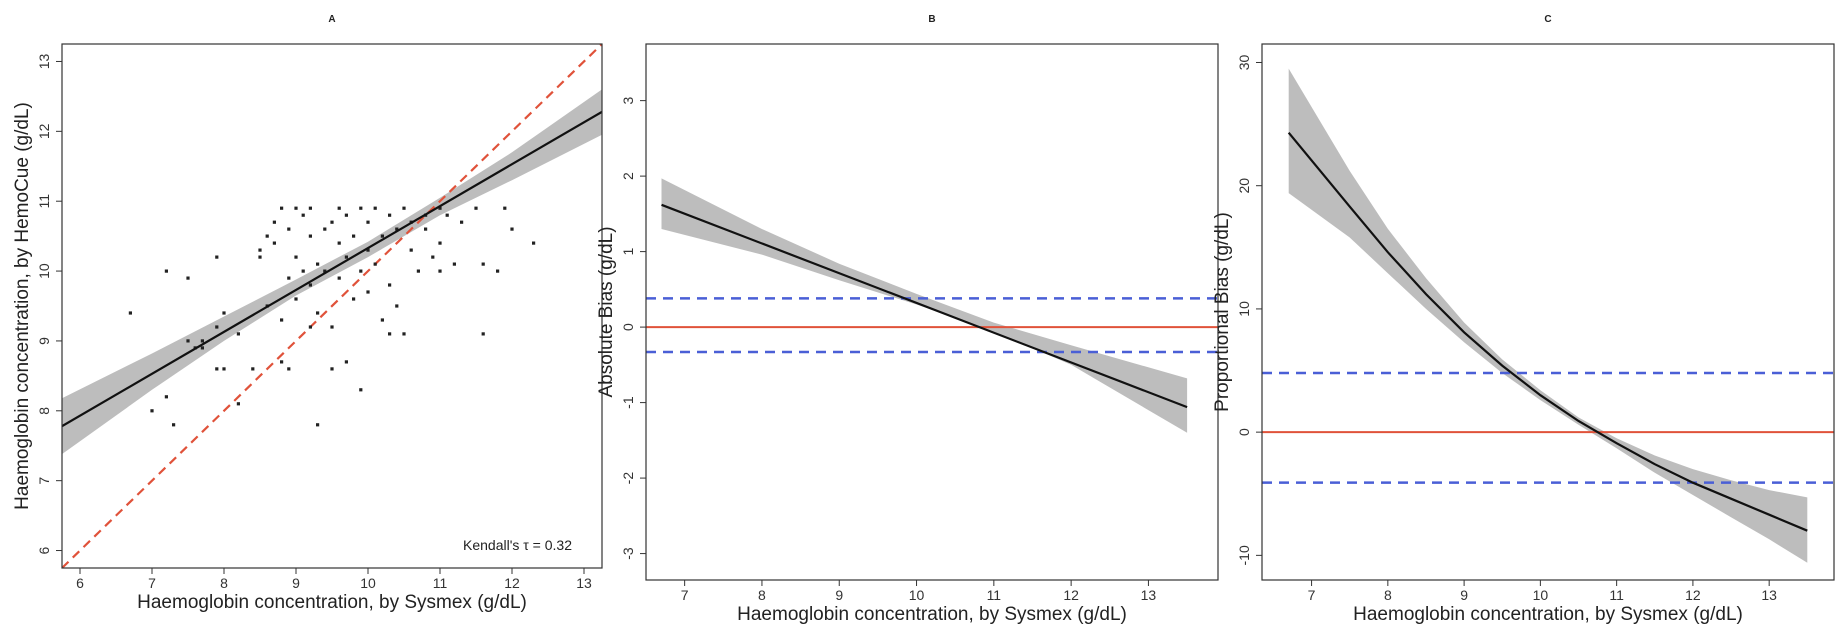 Image resolution: width=1836 pixels, height=632 pixels. What do you see at coordinates (924, 306) in the screenshot?
I see `fit-line` at bounding box center [924, 306].